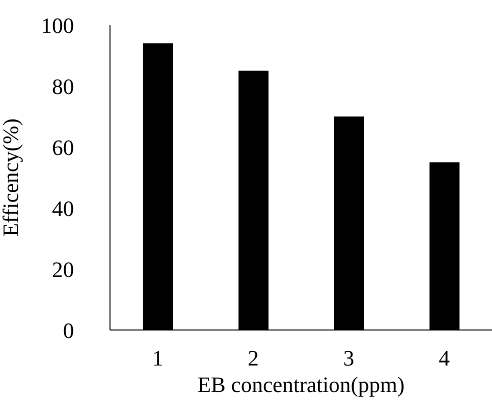  I want to click on y-tick-label: 100, so click(57, 25).